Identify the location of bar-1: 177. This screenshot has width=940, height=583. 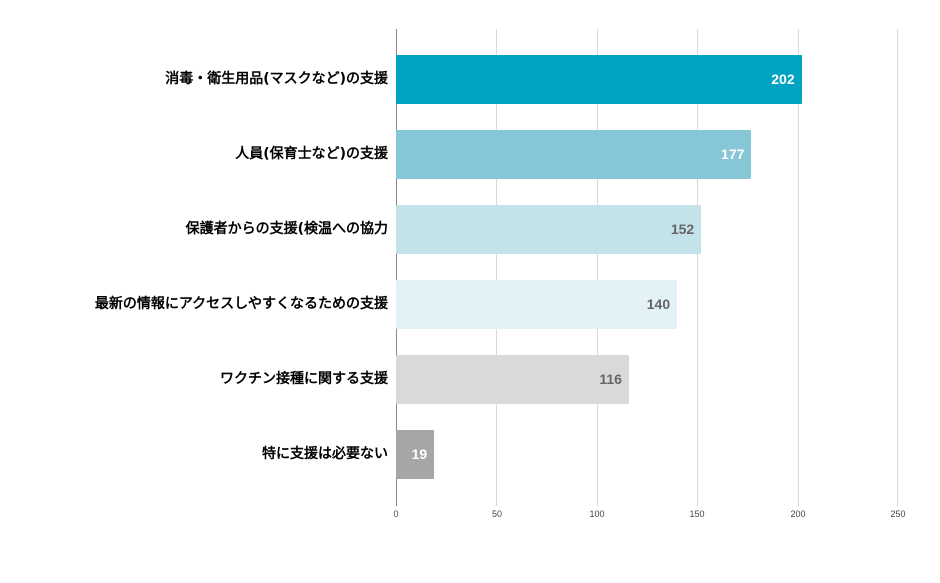
(574, 154).